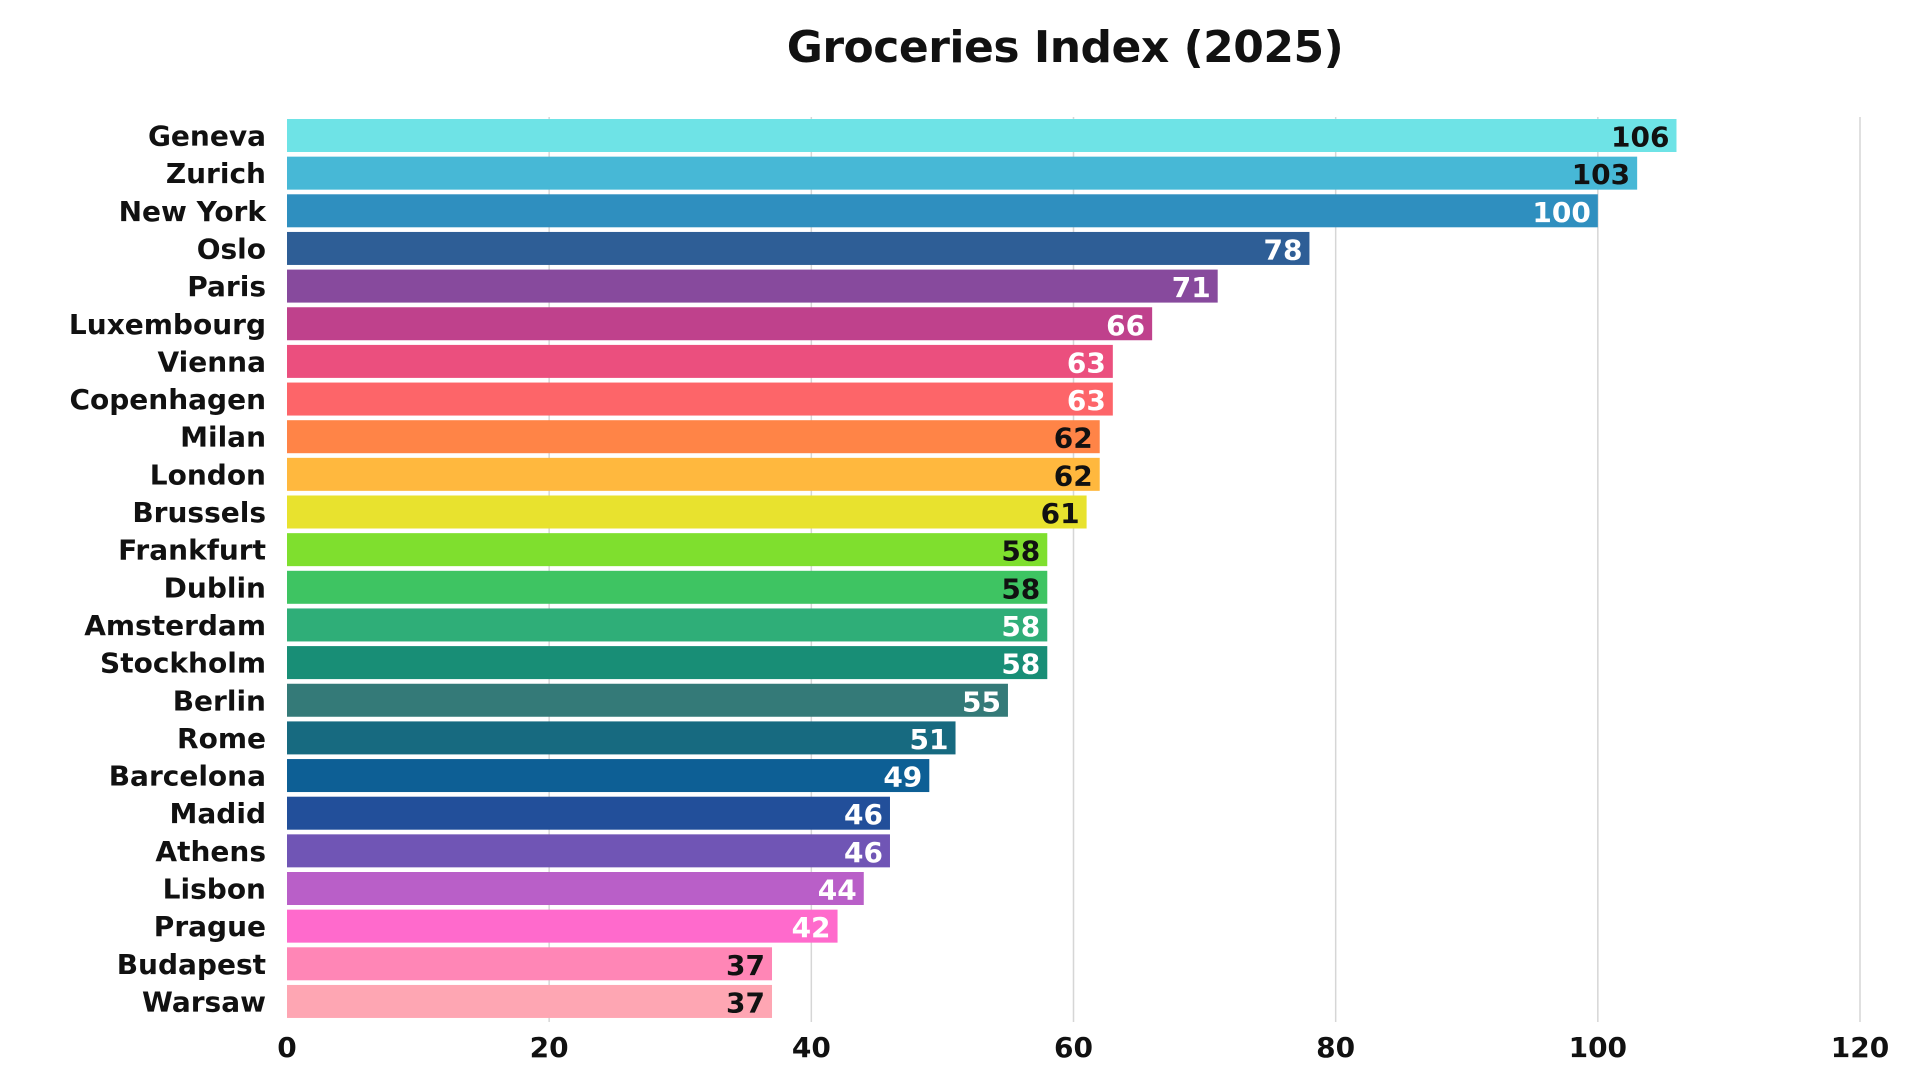 Image resolution: width=1920 pixels, height=1080 pixels. I want to click on category-label: Madid, so click(218, 813).